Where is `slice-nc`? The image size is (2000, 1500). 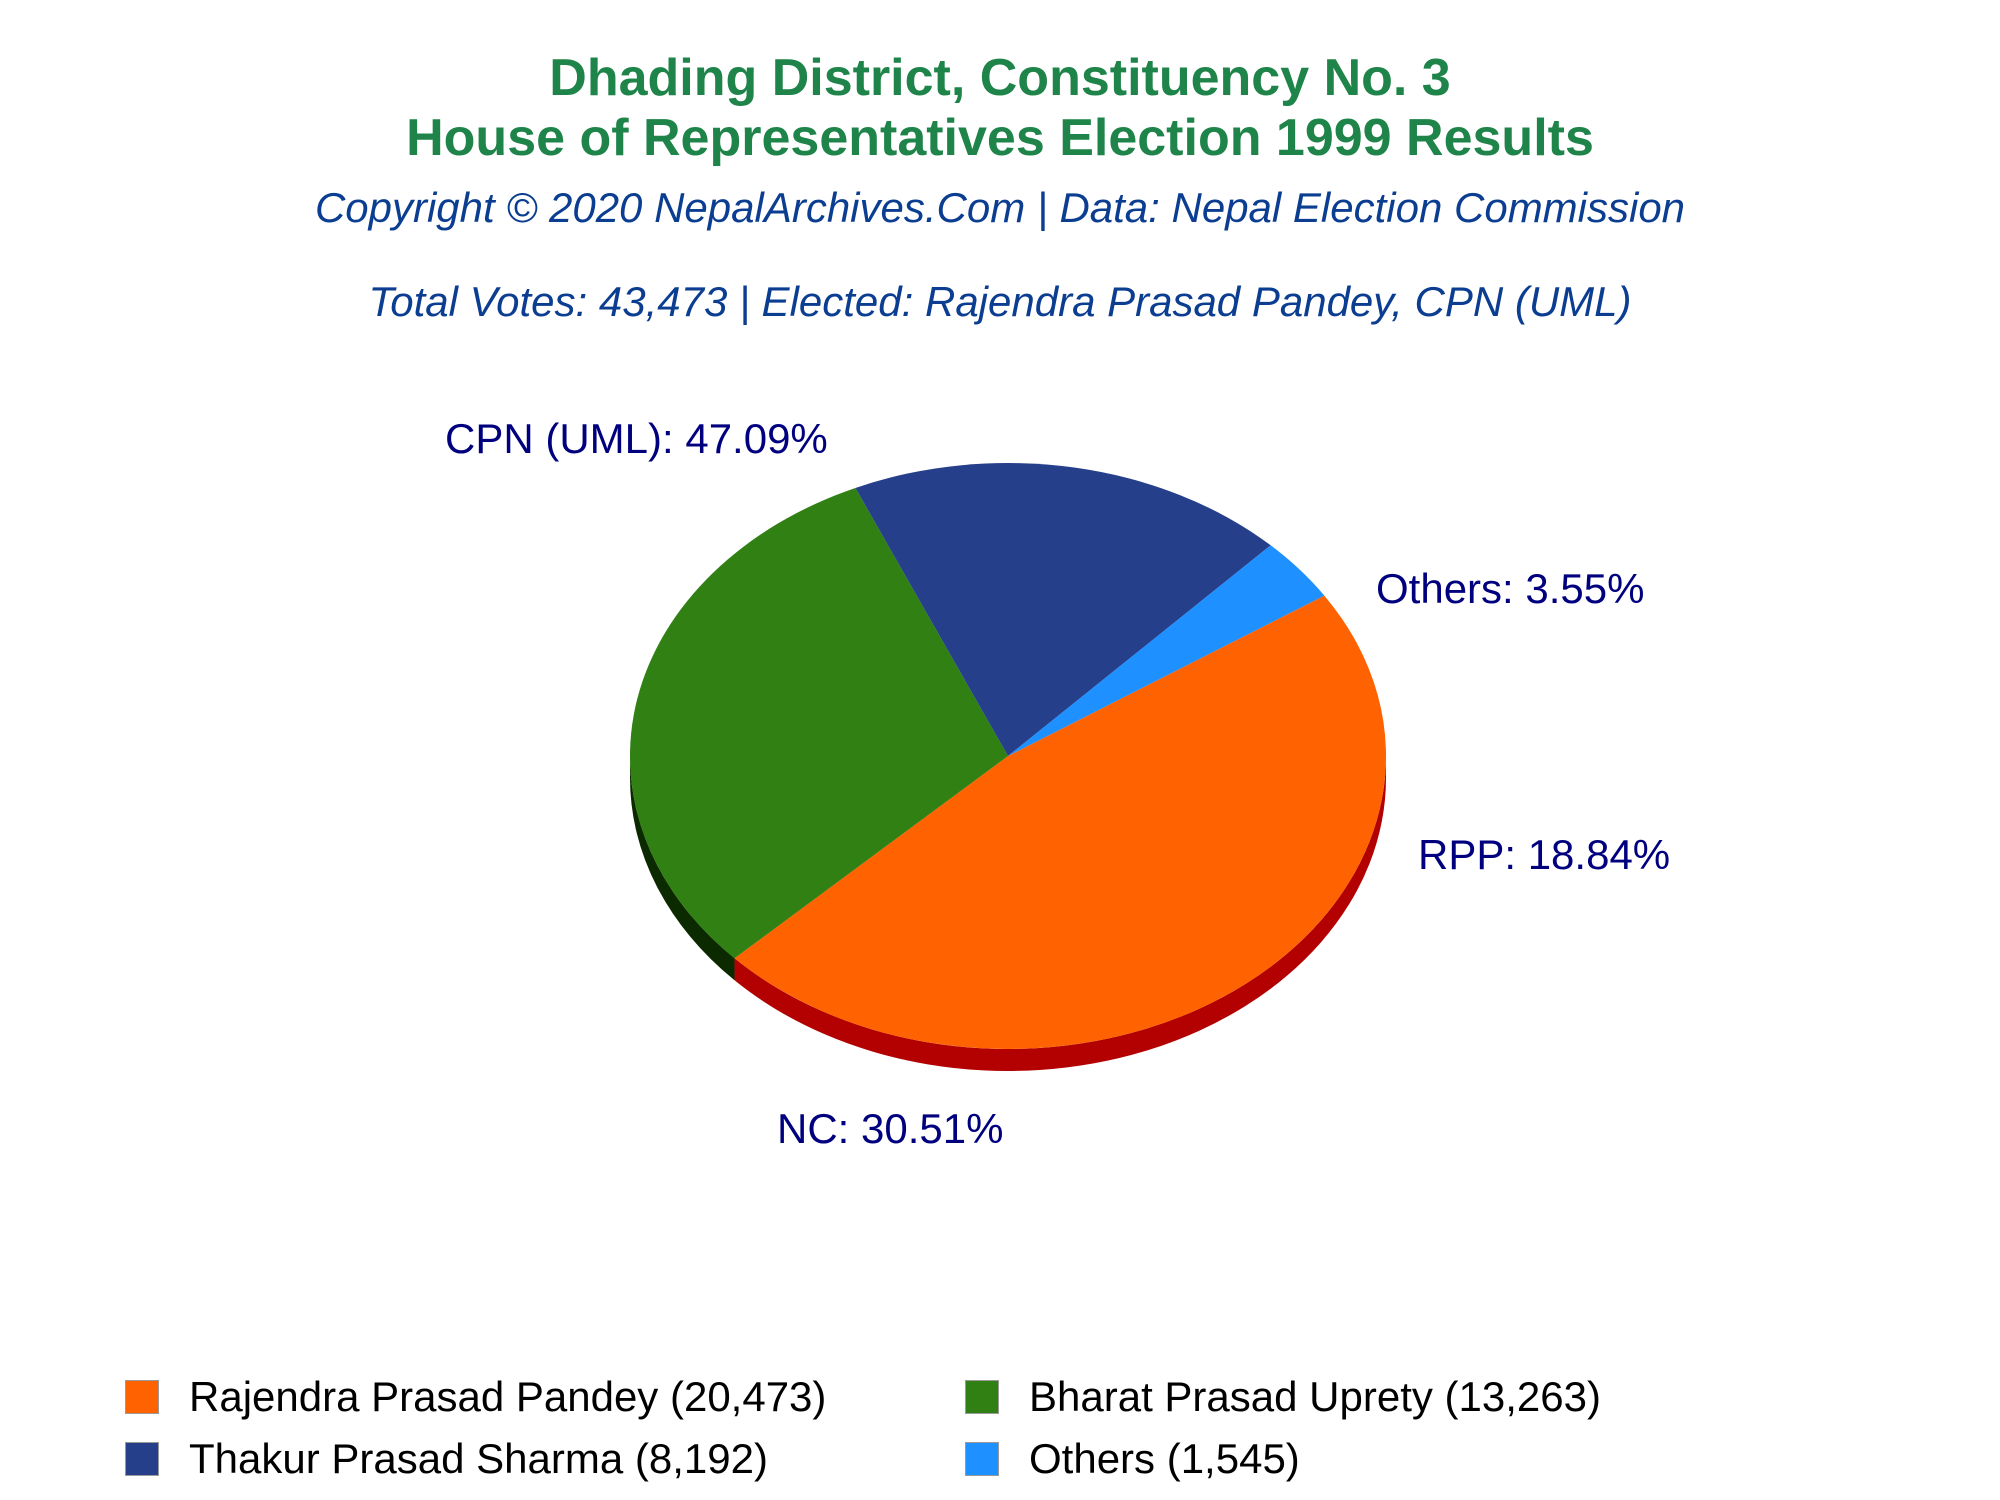
slice-nc is located at coordinates (818, 723).